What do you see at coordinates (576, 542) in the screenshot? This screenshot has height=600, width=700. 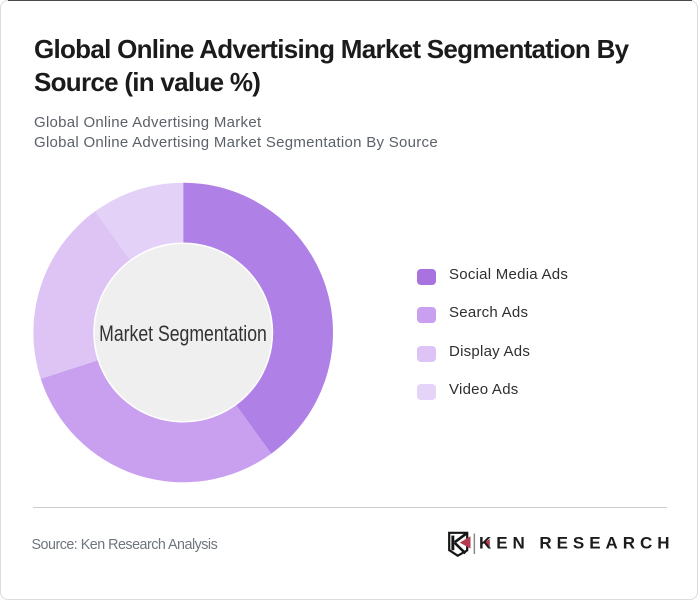 I see `svg-text: KEN RESEARCH` at bounding box center [576, 542].